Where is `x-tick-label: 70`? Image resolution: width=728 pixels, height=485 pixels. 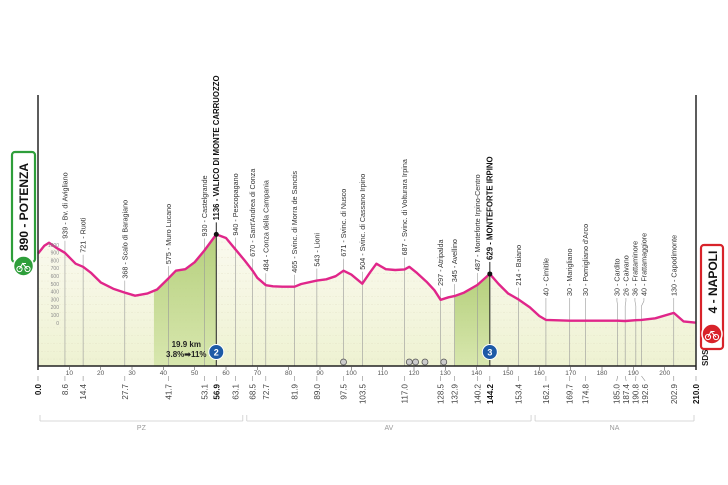
x-tick-label: 70 is located at coordinates (258, 373).